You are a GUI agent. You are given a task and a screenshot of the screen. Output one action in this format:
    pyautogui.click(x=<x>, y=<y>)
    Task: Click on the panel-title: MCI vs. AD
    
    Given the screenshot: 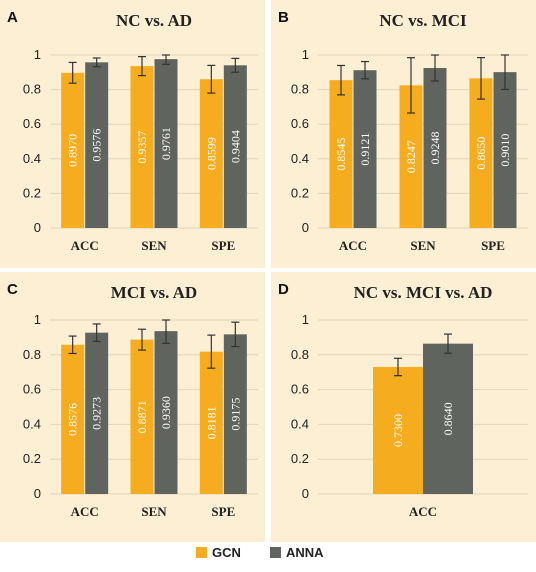 What is the action you would take?
    pyautogui.click(x=154, y=292)
    